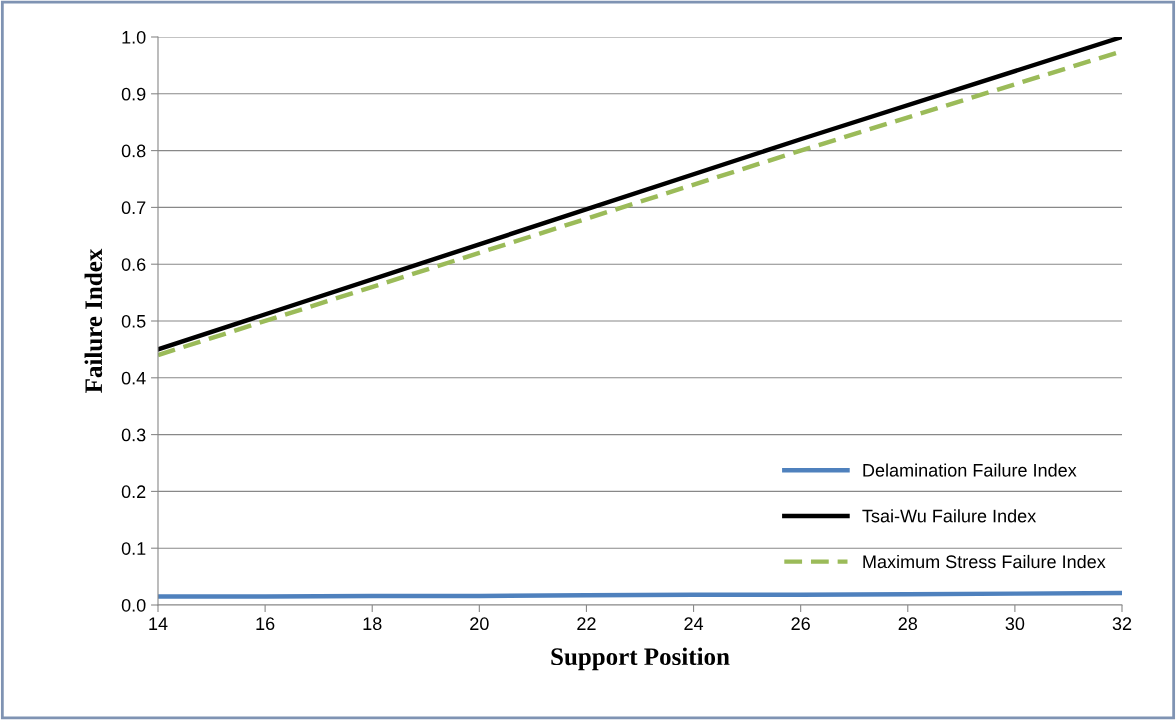  Describe the element at coordinates (694, 623) in the screenshot. I see `x-tick-label: 24` at that location.